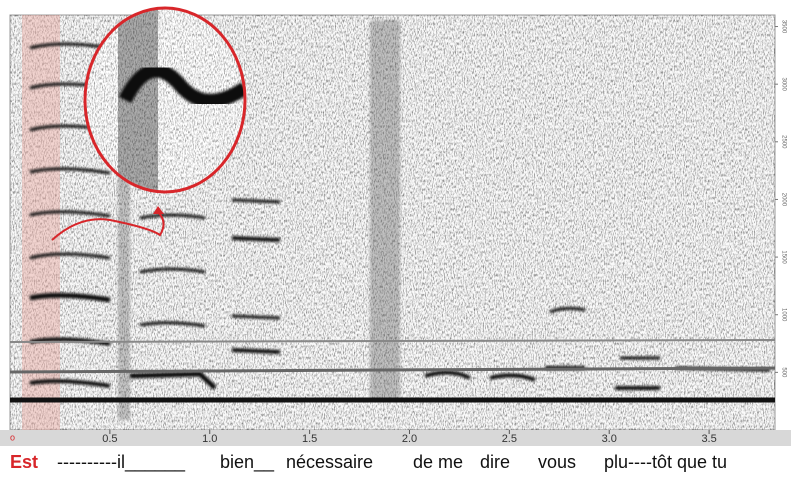 This screenshot has height=477, width=791. I want to click on y-tick-label: 3500, so click(783, 27).